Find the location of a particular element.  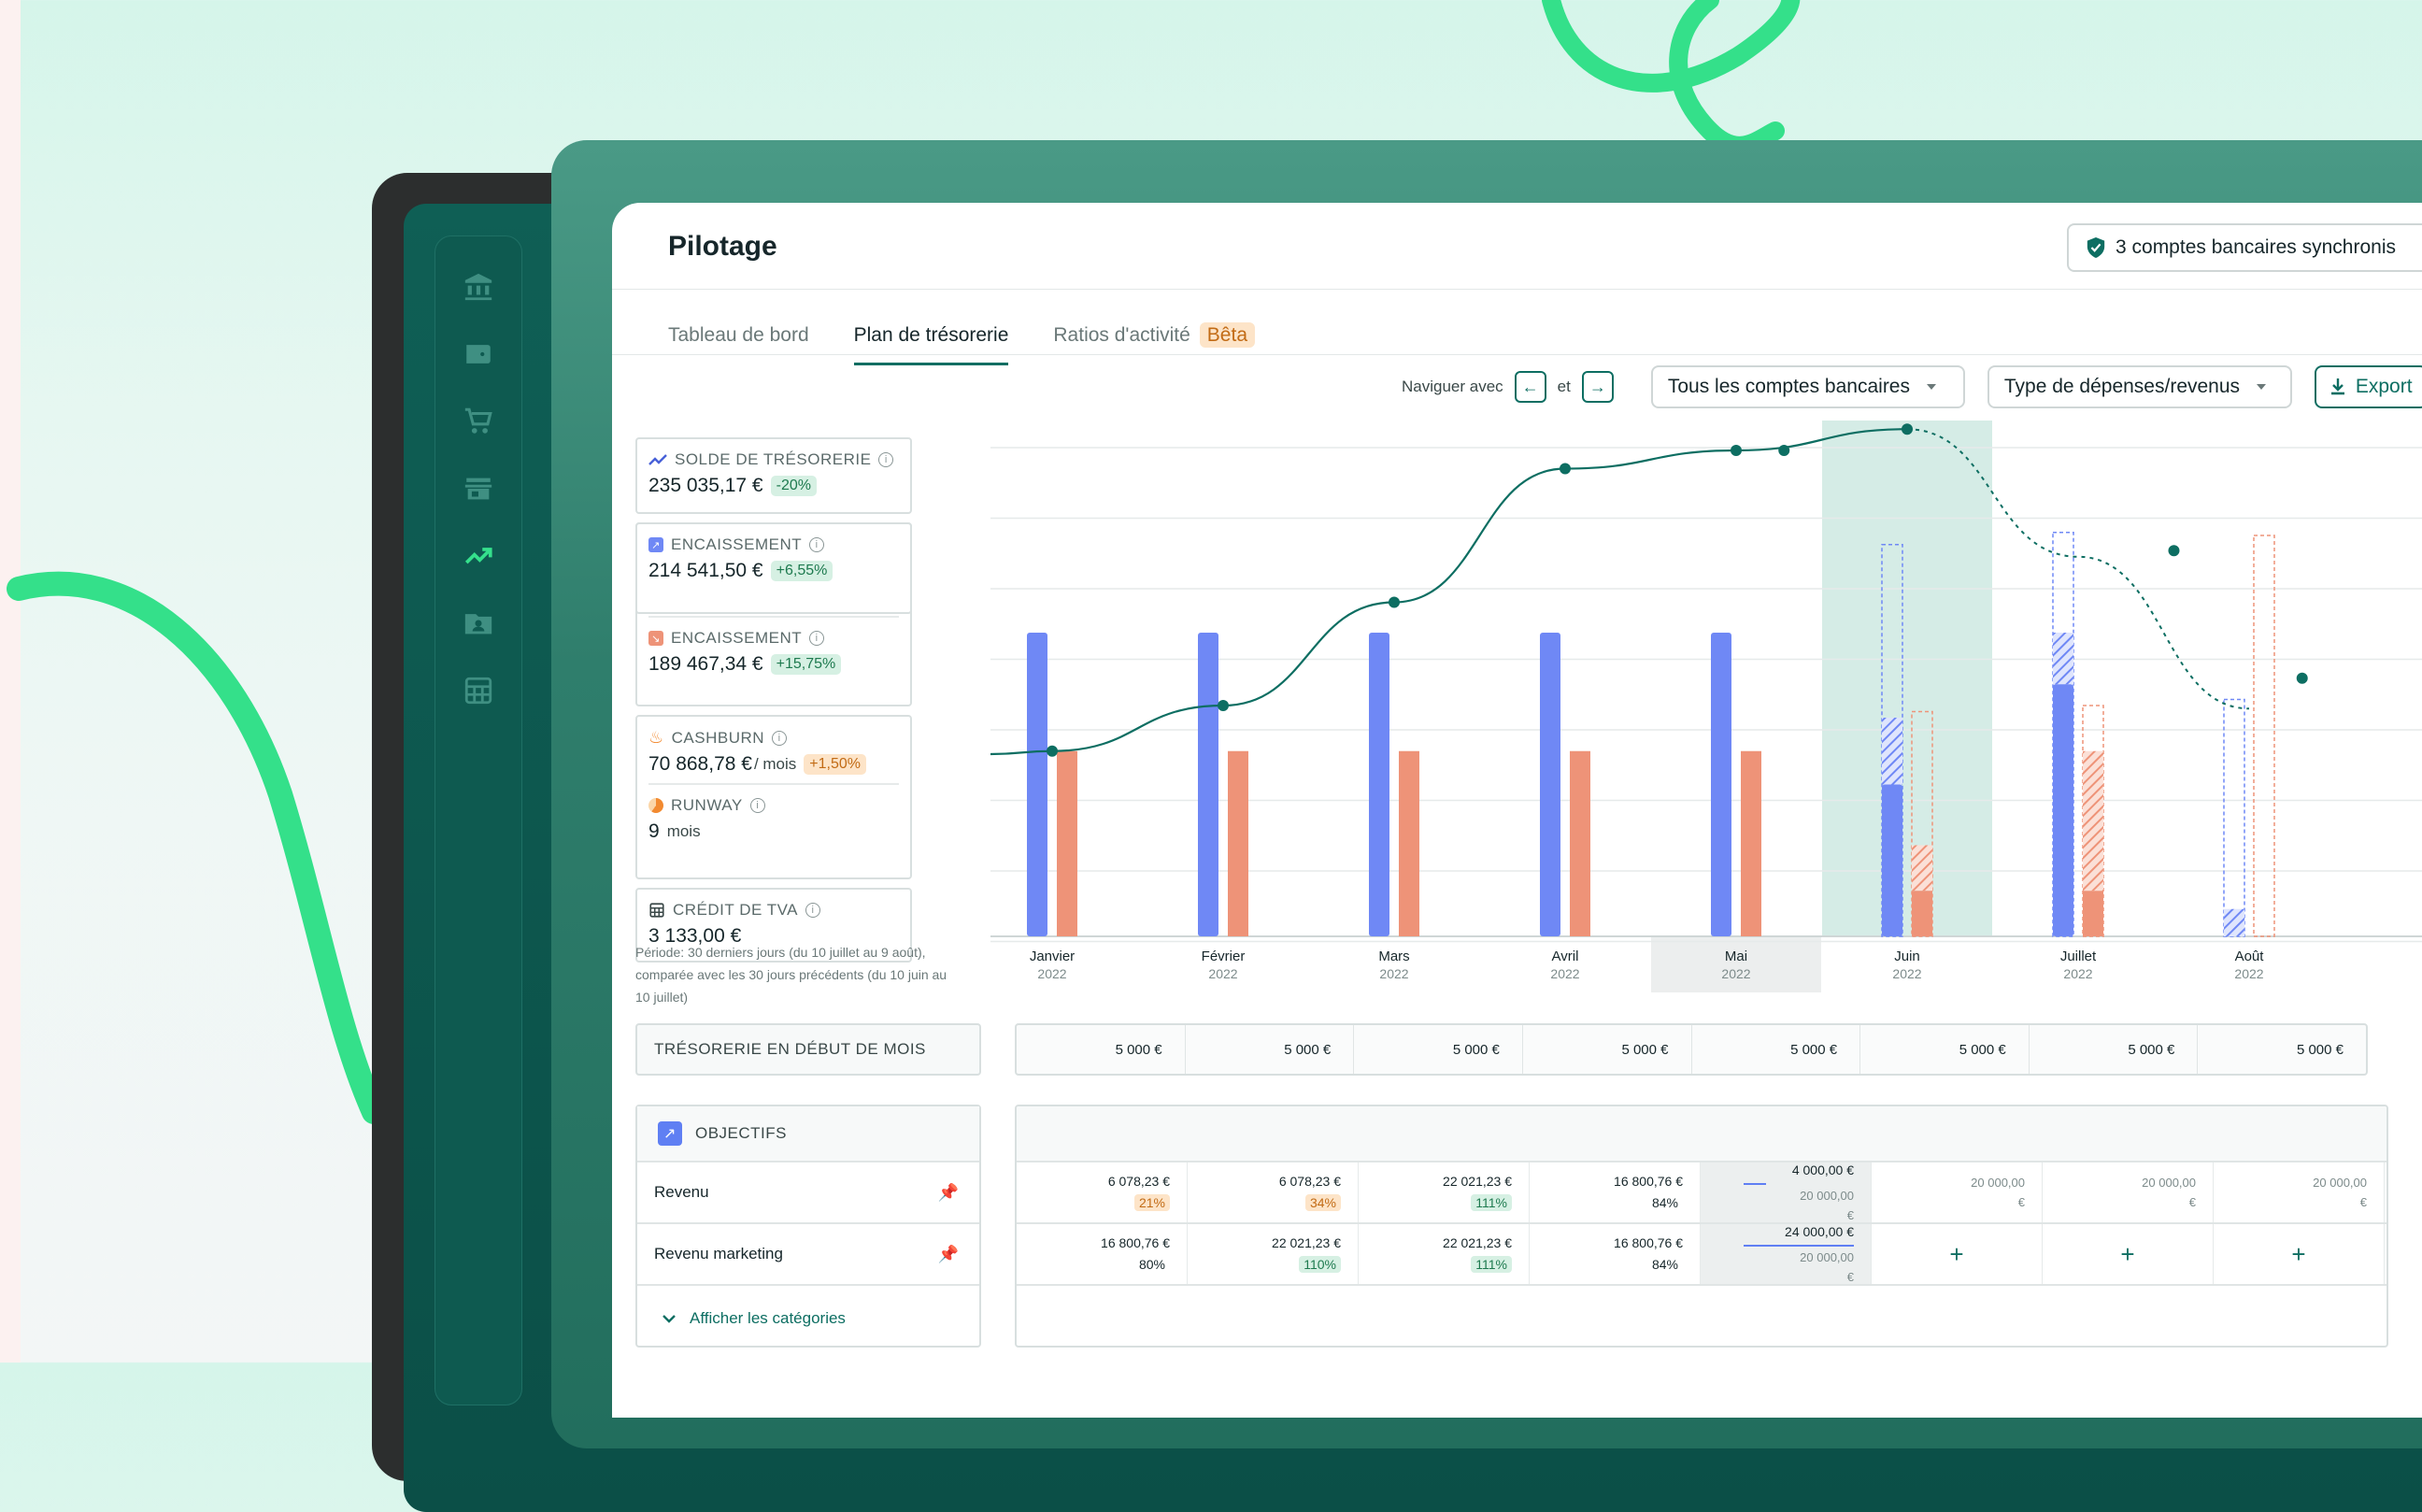

tabs-divider is located at coordinates (1517, 354).